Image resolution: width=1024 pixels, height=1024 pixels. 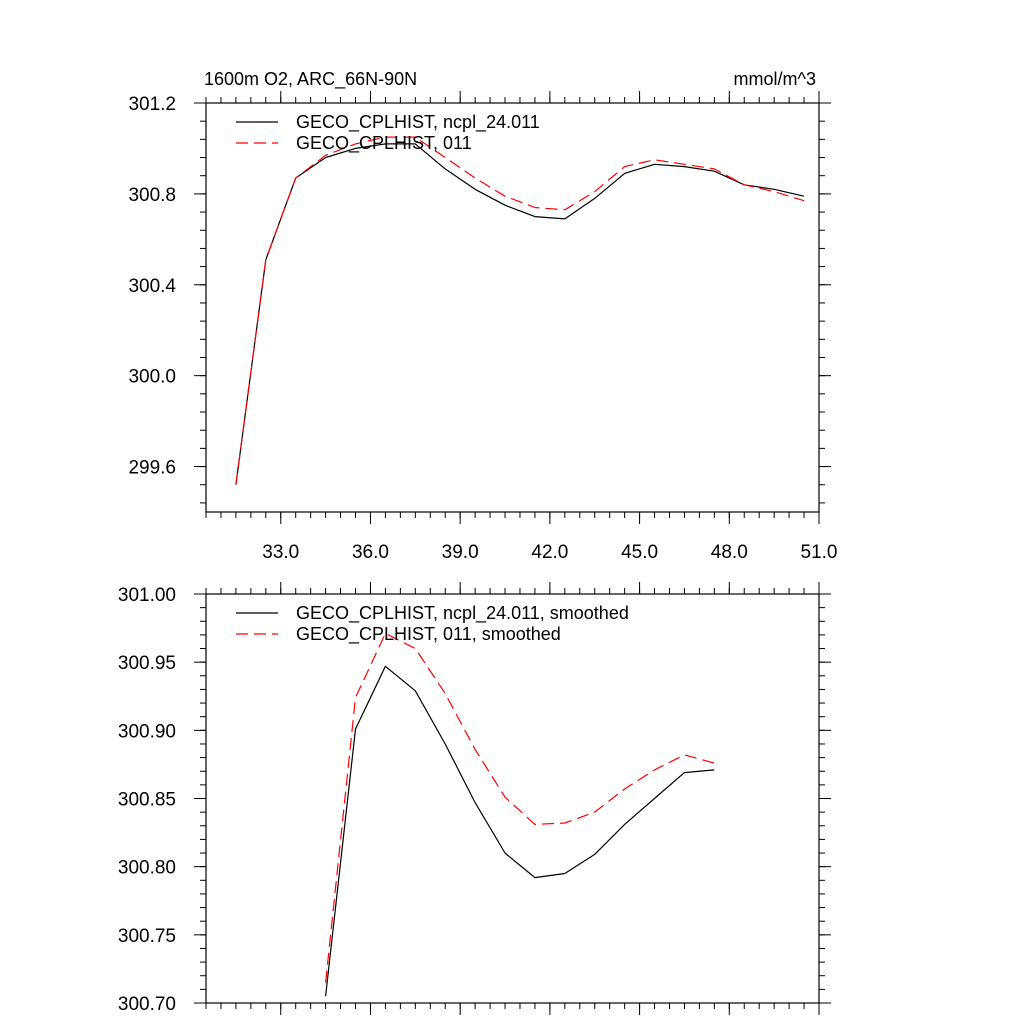 I want to click on y-tick-label: 299.6, so click(x=152, y=468).